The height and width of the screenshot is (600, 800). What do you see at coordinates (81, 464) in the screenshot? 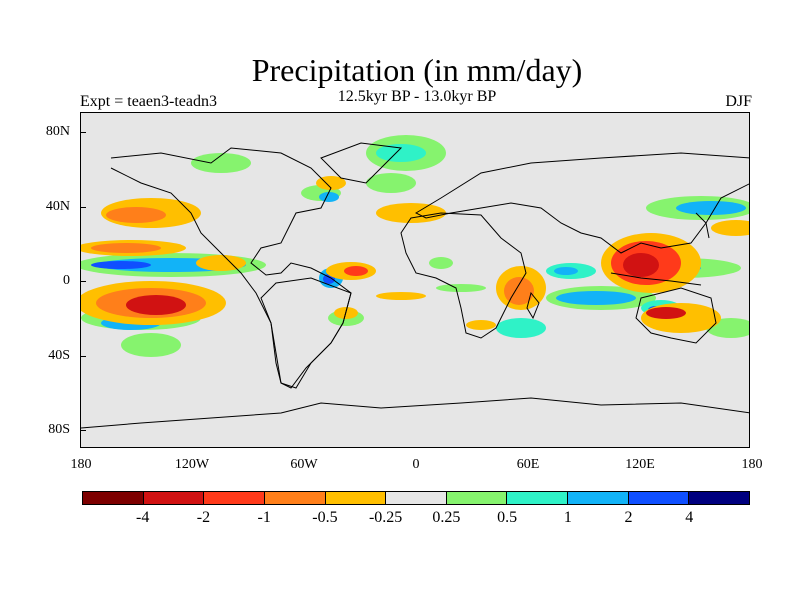
I see `lon-label-180w: 180` at bounding box center [81, 464].